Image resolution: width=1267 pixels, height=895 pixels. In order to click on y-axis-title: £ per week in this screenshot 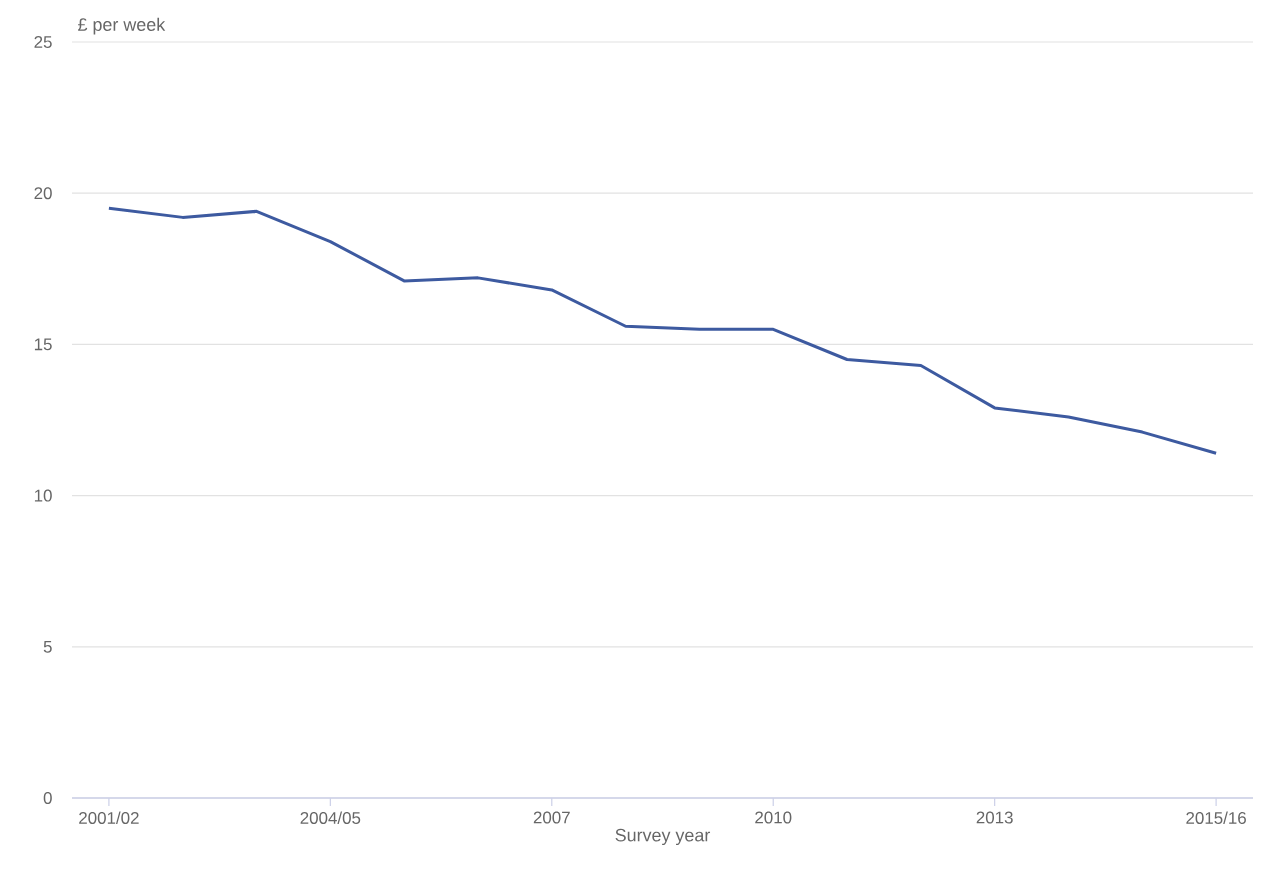, I will do `click(122, 26)`.